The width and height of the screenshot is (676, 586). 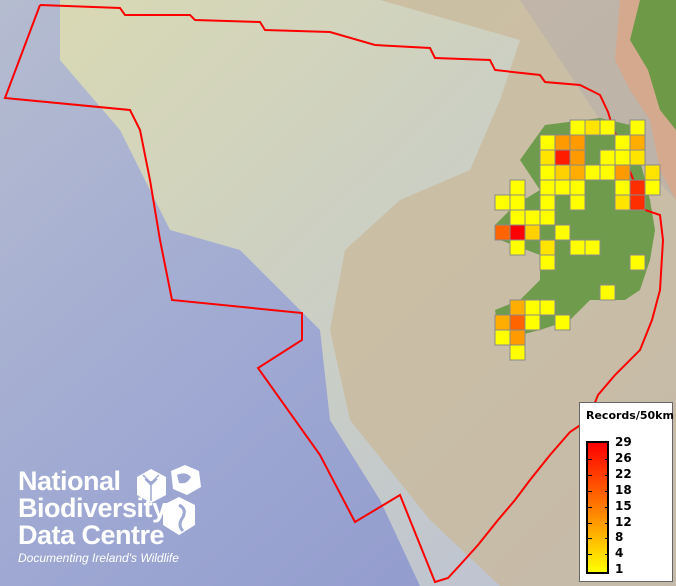 What do you see at coordinates (619, 553) in the screenshot?
I see `legend-label: 4` at bounding box center [619, 553].